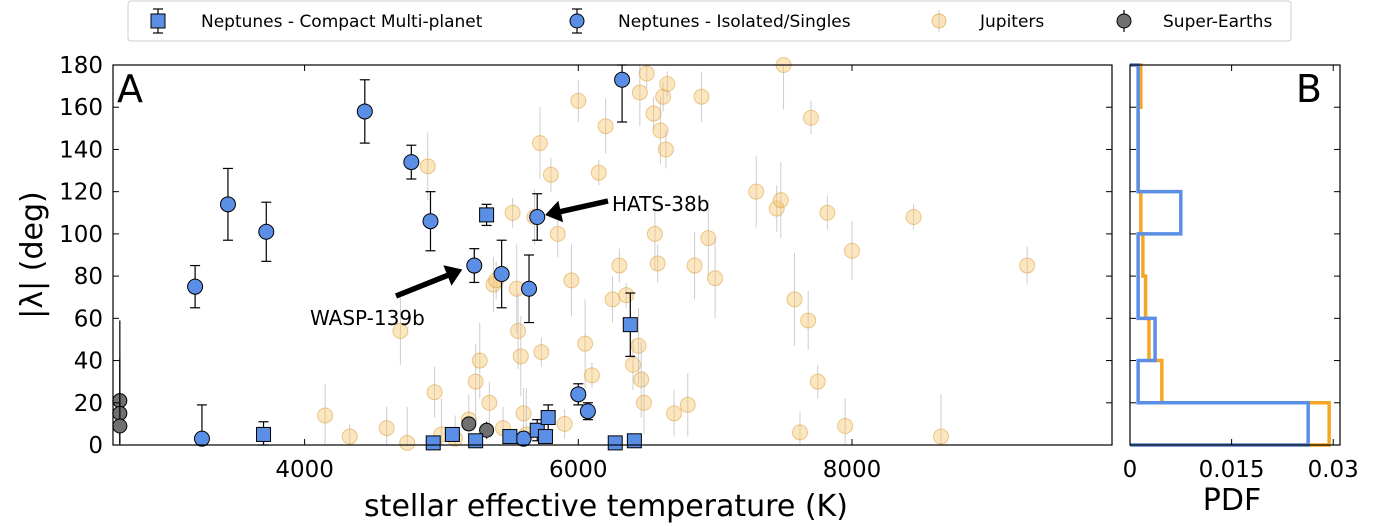  What do you see at coordinates (578, 470) in the screenshot?
I see `x-tick-label: 6000` at bounding box center [578, 470].